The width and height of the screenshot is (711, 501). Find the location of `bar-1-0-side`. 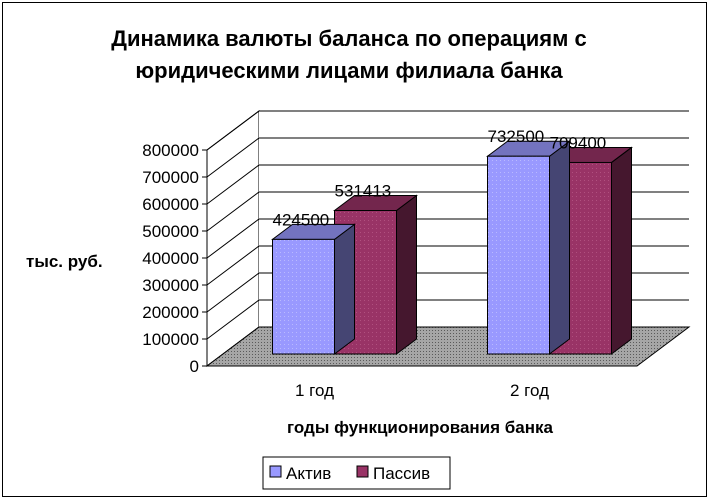

bar-1-0-side is located at coordinates (559, 247).